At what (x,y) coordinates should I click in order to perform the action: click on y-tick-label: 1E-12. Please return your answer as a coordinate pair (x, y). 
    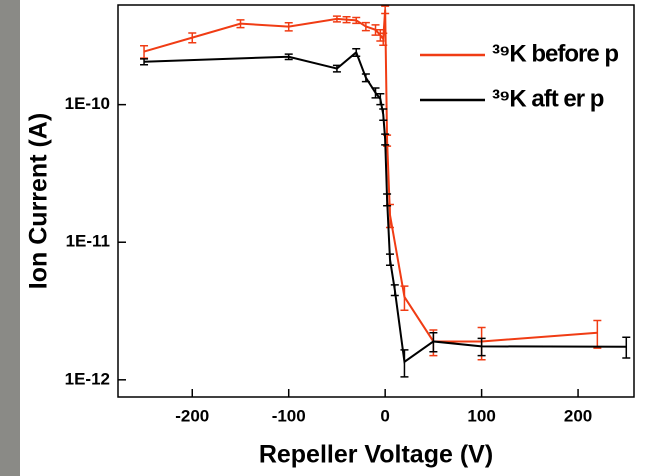
    Looking at the image, I should click on (87, 378).